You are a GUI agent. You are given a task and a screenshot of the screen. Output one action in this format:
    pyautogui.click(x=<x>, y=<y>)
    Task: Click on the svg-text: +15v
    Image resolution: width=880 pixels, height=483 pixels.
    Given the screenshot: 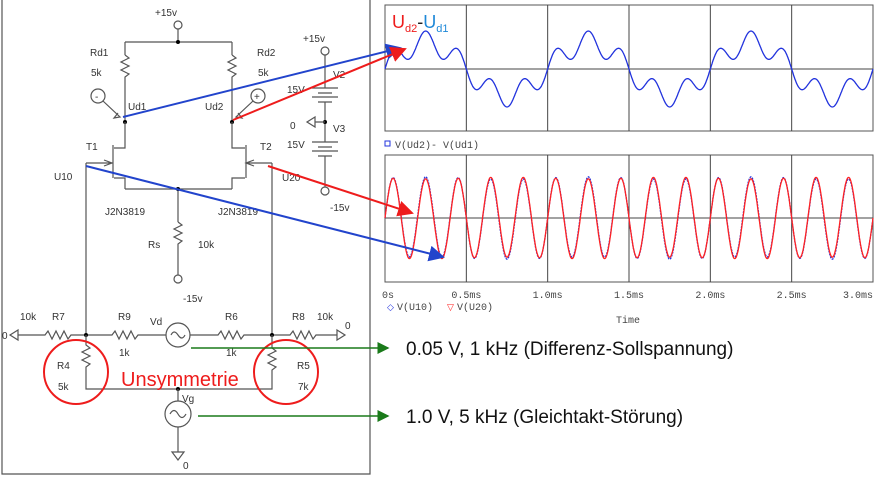 What is the action you would take?
    pyautogui.click(x=314, y=39)
    